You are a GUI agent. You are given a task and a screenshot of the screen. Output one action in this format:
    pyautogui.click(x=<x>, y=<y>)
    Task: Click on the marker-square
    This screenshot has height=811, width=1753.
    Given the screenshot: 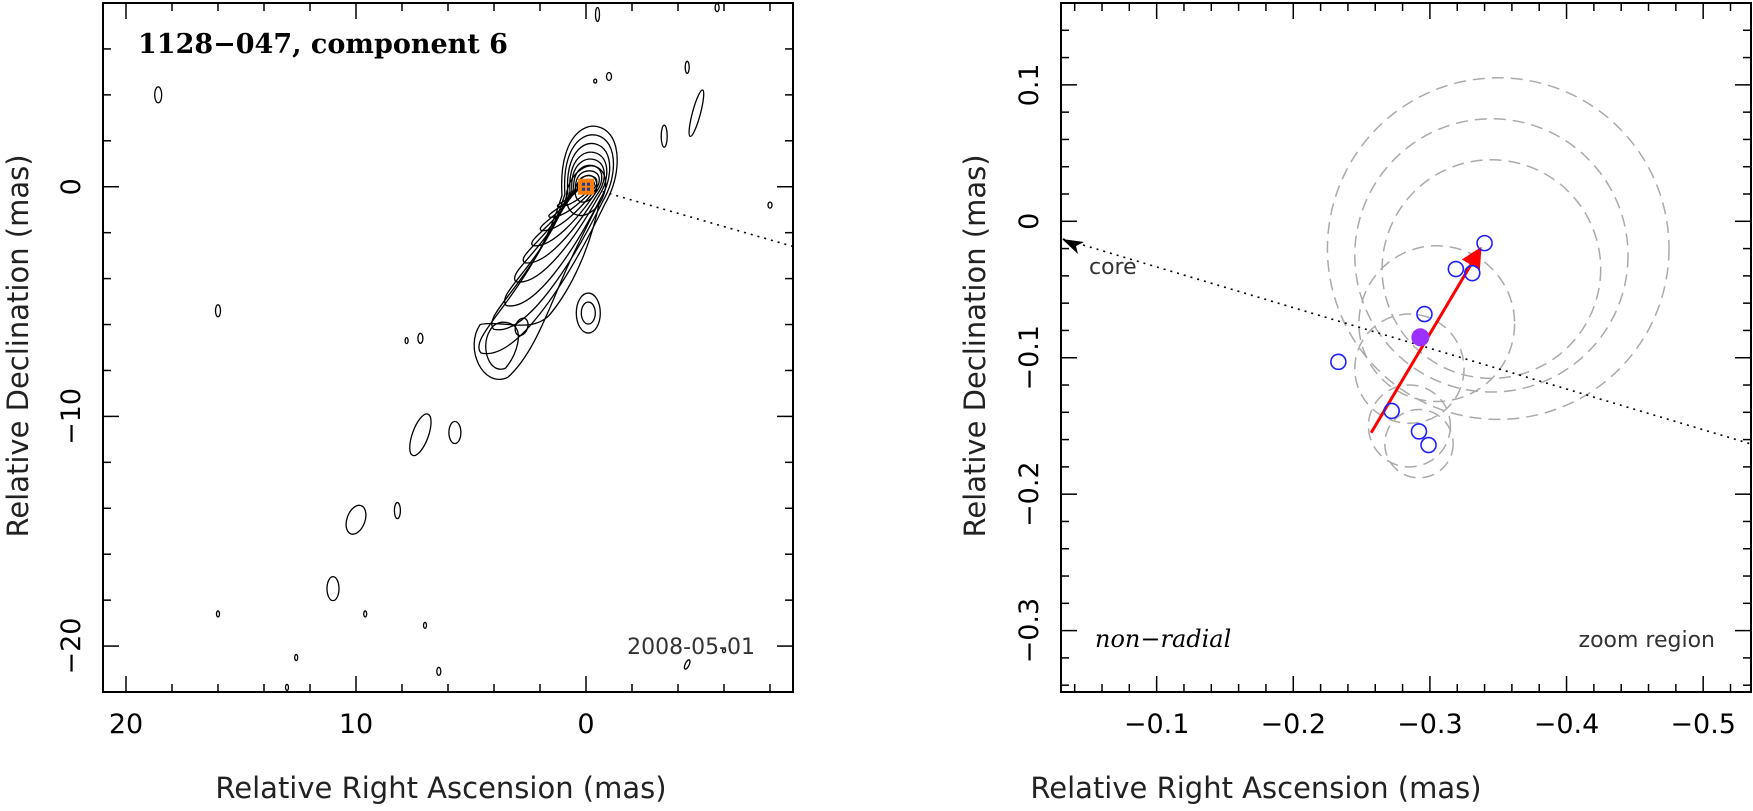 What is the action you would take?
    pyautogui.click(x=586, y=186)
    